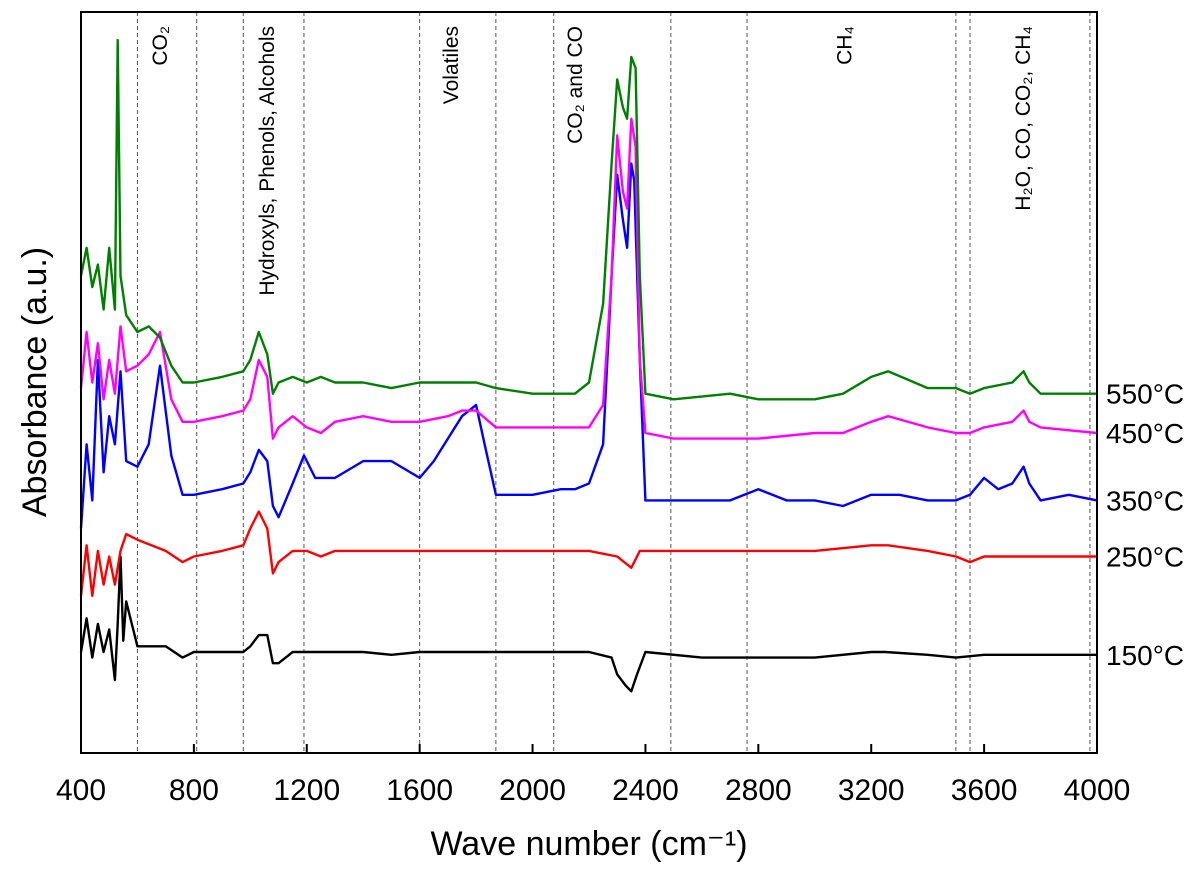 This screenshot has width=1195, height=878. Describe the element at coordinates (871, 790) in the screenshot. I see `x-tick-label-7: 3200` at that location.